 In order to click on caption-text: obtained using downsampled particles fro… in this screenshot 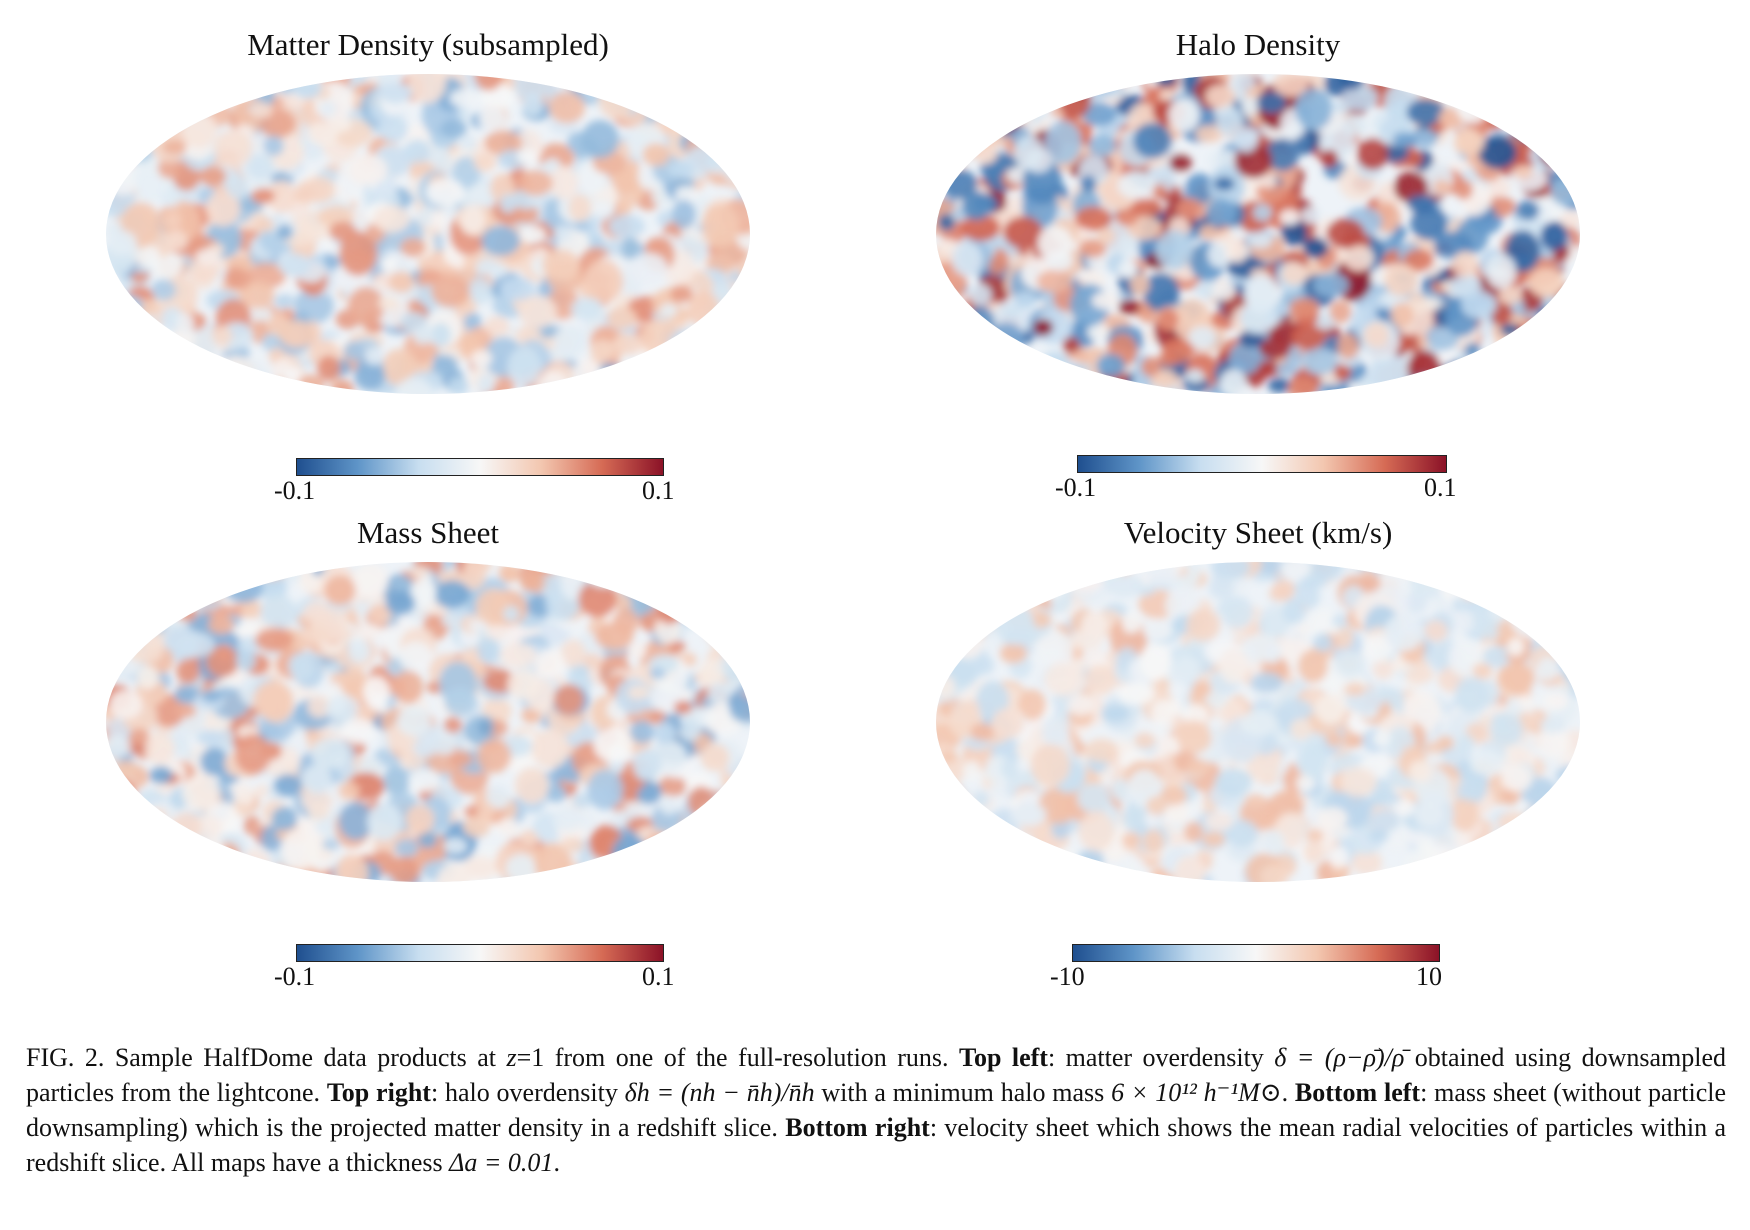, I will do `click(876, 1075)`.